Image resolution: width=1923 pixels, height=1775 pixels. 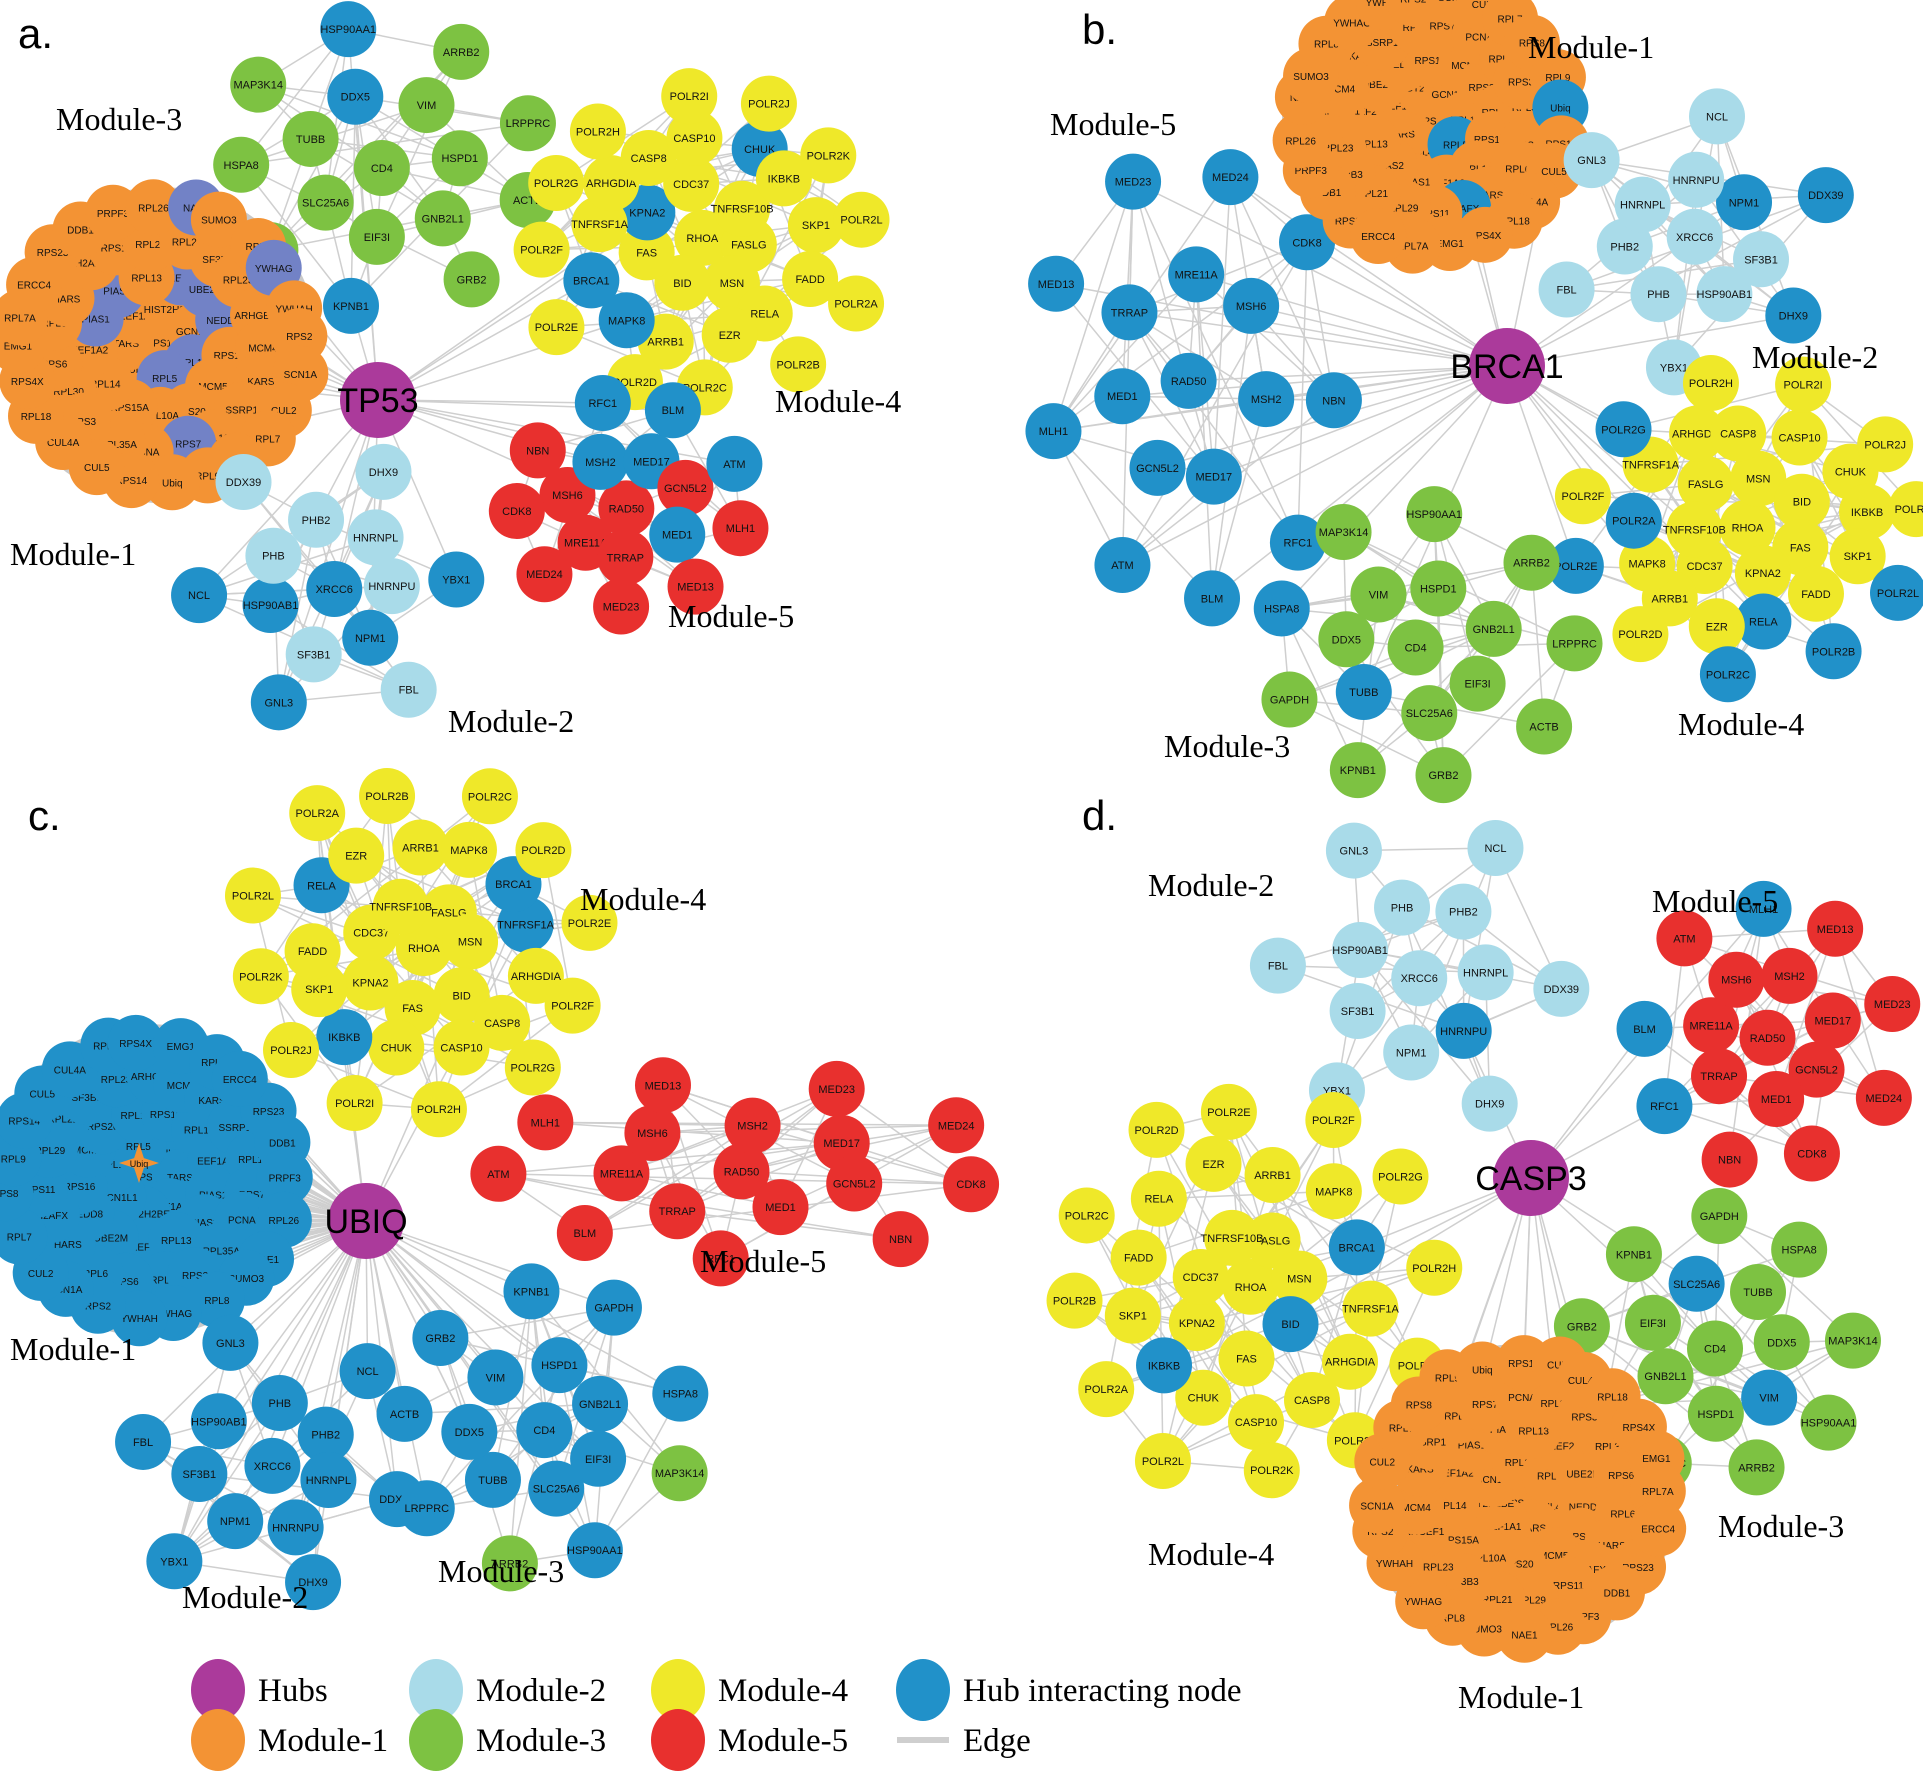 I want to click on gene-label: HSPD1, so click(x=559, y=1366).